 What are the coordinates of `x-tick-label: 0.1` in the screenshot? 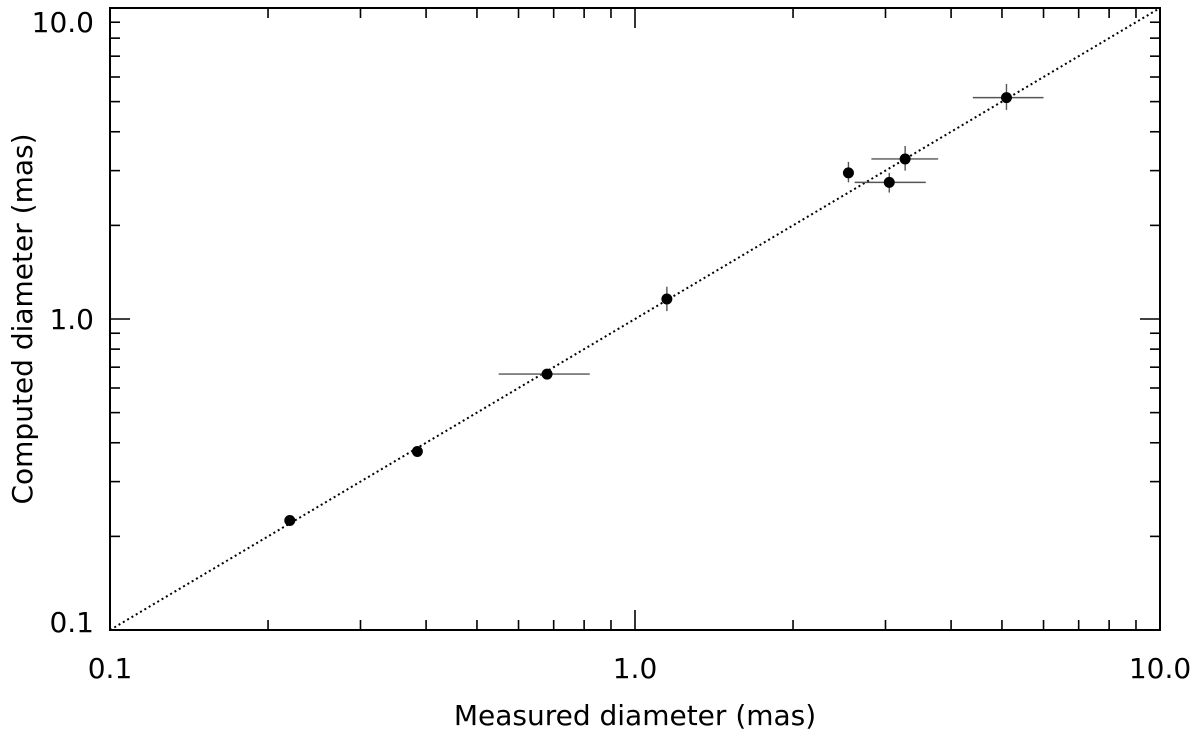 It's located at (110, 668).